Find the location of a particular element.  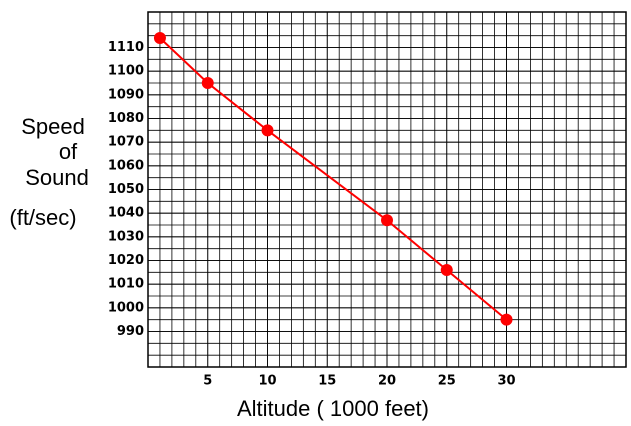

y-tick-label: 1010 is located at coordinates (126, 284).